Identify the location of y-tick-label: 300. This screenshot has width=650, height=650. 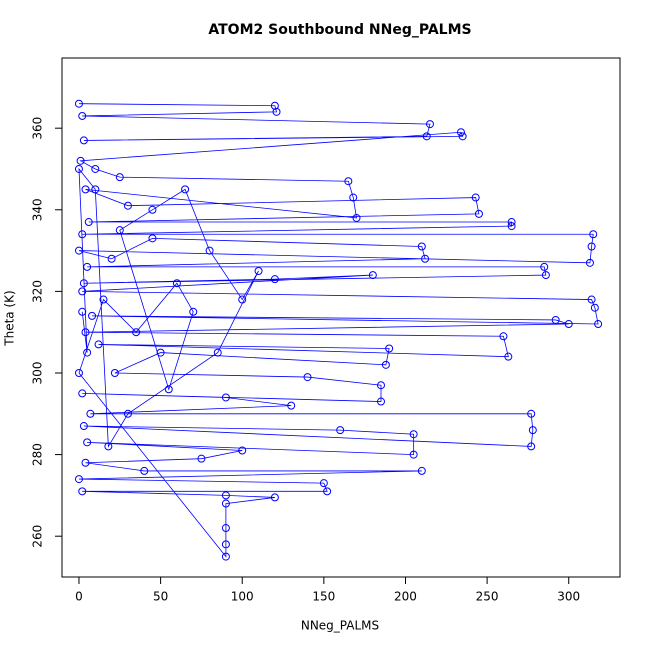
(38, 373).